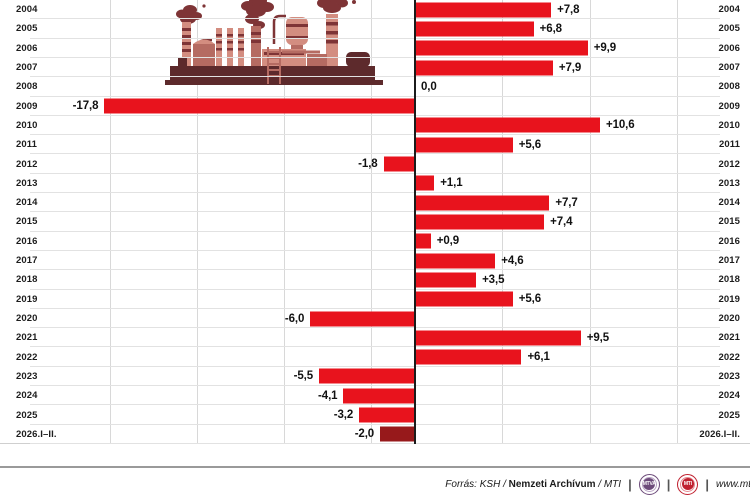 The image size is (750, 500). What do you see at coordinates (570, 67) in the screenshot?
I see `bar-value-label: +7,9` at bounding box center [570, 67].